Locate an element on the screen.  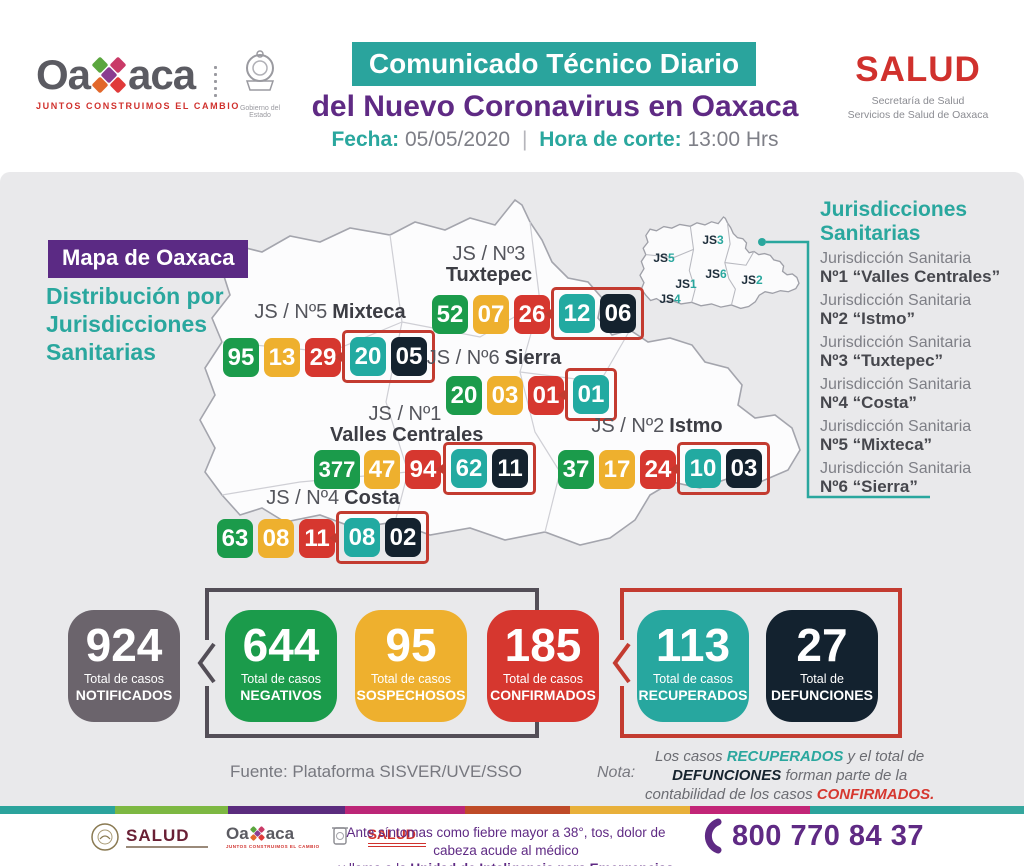
badge-negativos: 52 is located at coordinates (450, 314).